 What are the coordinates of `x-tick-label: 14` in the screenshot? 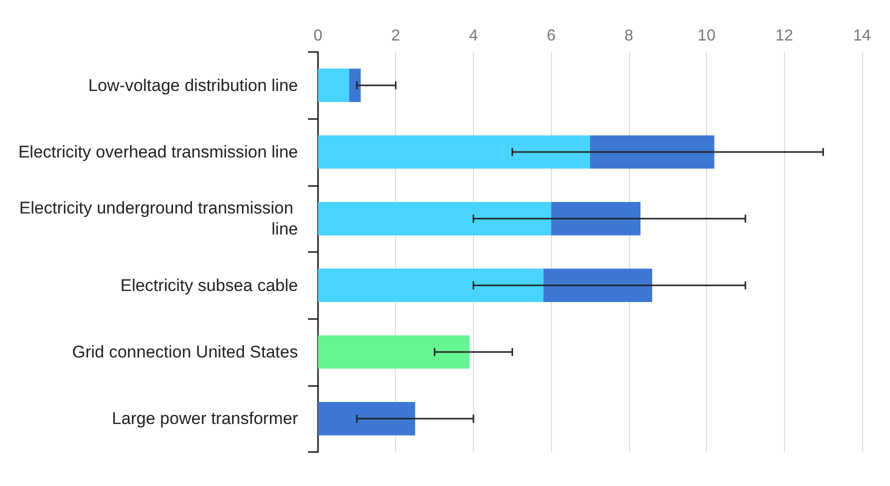 It's located at (862, 36).